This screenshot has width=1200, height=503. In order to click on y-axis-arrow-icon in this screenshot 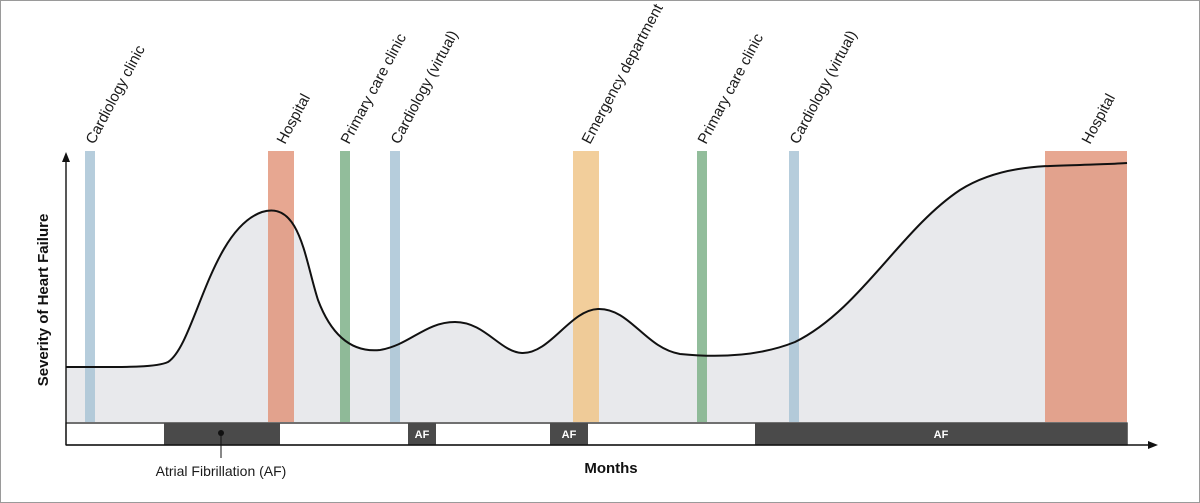, I will do `click(66, 157)`.